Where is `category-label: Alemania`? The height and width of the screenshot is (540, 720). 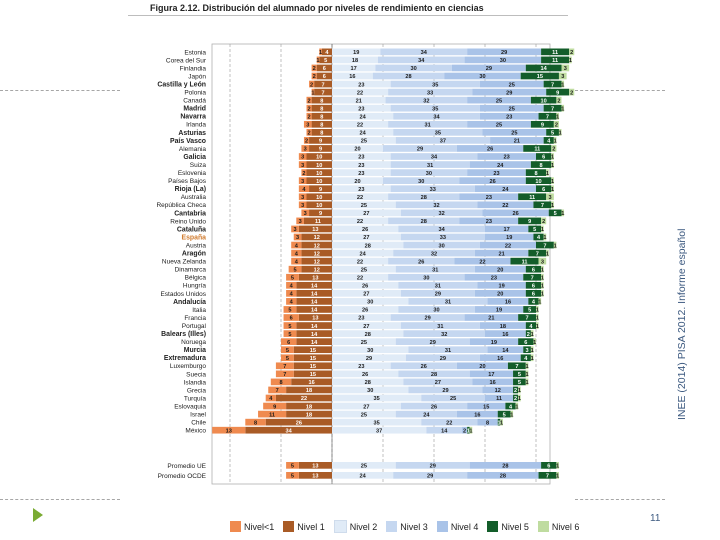
category-label: Alemania is located at coordinates (192, 149).